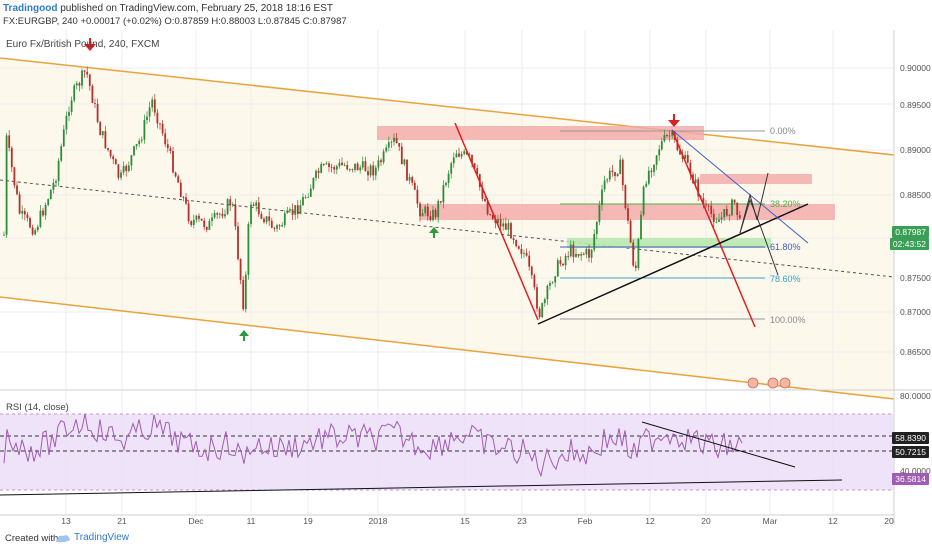  Describe the element at coordinates (37, 407) in the screenshot. I see `rsi-label: RSI (14, close)` at that location.